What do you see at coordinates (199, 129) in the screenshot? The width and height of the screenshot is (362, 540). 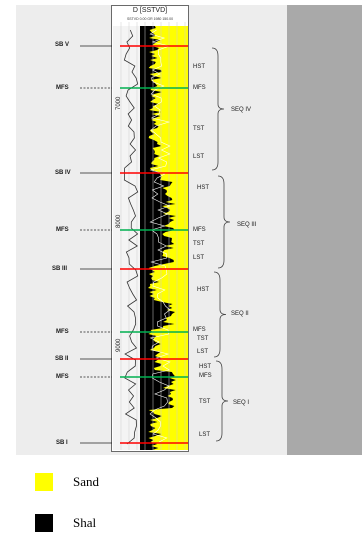 I see `tract-tst-1: TST` at bounding box center [199, 129].